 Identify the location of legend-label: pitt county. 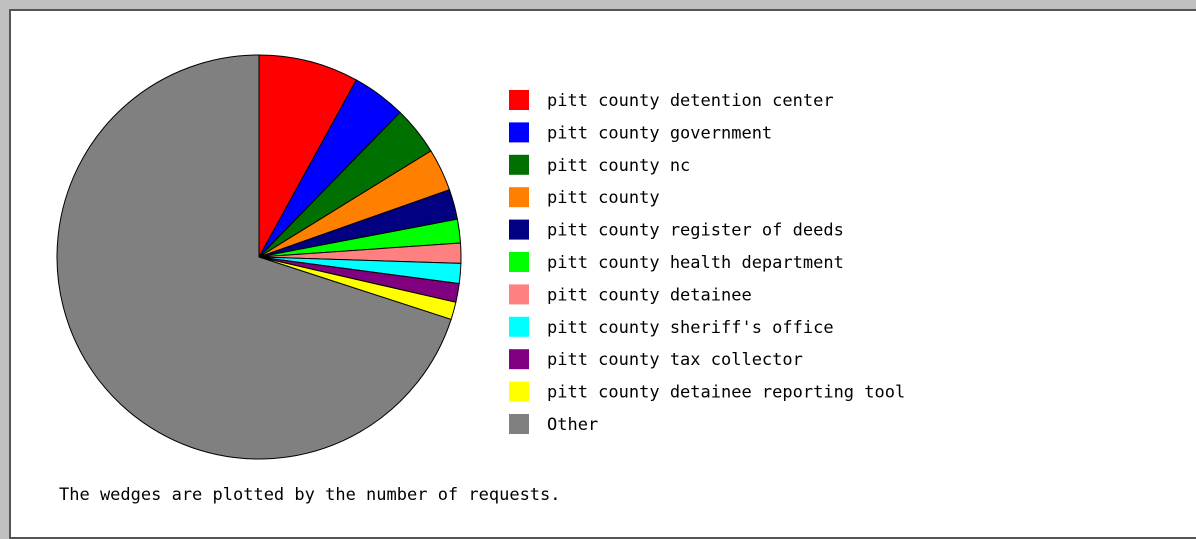
(603, 198).